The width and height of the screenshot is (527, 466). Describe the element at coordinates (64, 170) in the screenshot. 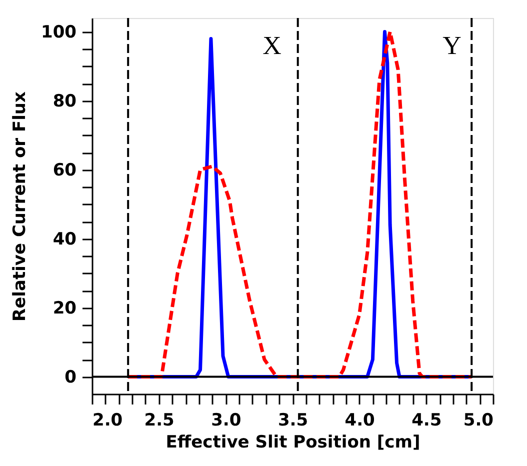

I see `y-tick-label: 60` at that location.